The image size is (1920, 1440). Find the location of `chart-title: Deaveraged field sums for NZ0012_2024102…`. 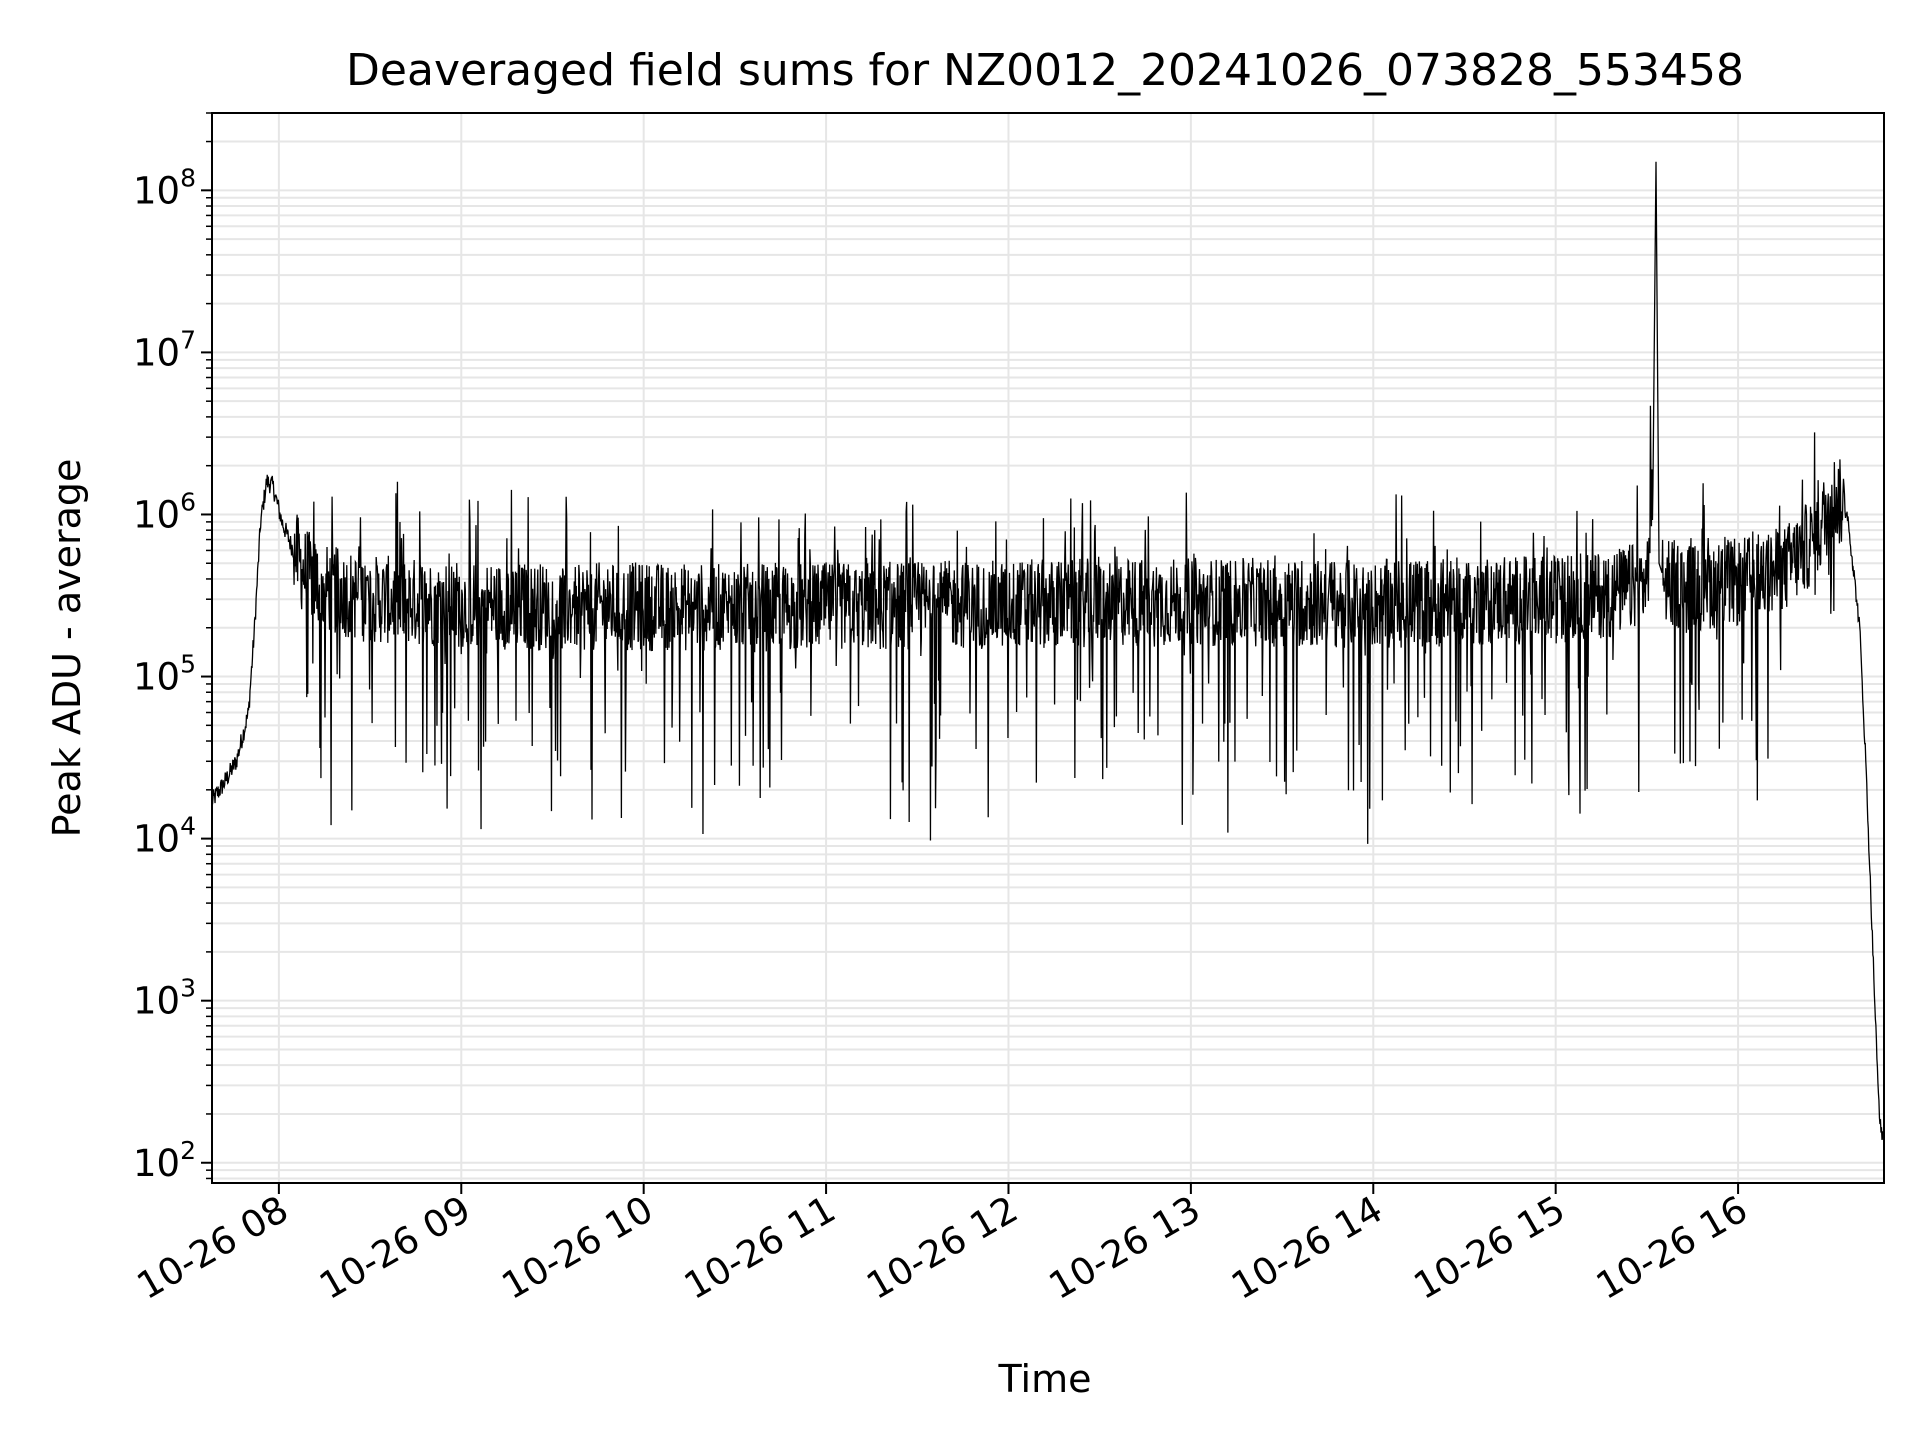

chart-title: Deaveraged field sums for NZ0012_2024102… is located at coordinates (1045, 70).